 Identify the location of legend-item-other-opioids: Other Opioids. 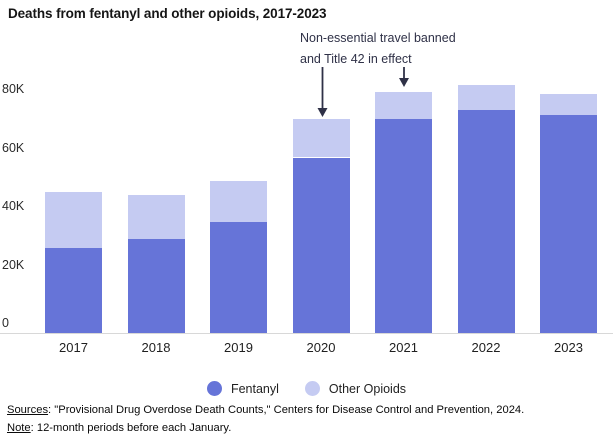
(355, 388).